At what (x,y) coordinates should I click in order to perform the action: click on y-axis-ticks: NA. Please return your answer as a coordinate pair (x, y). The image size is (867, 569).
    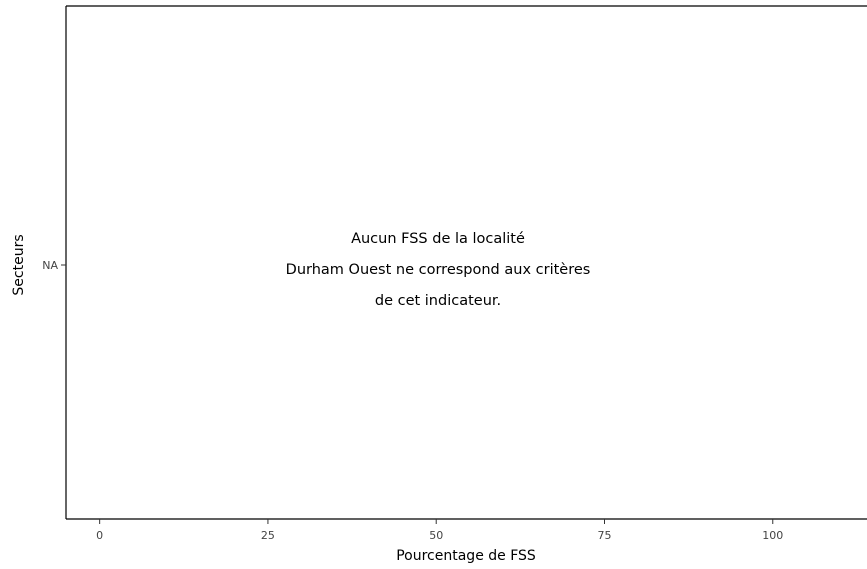
    Looking at the image, I should click on (54, 265).